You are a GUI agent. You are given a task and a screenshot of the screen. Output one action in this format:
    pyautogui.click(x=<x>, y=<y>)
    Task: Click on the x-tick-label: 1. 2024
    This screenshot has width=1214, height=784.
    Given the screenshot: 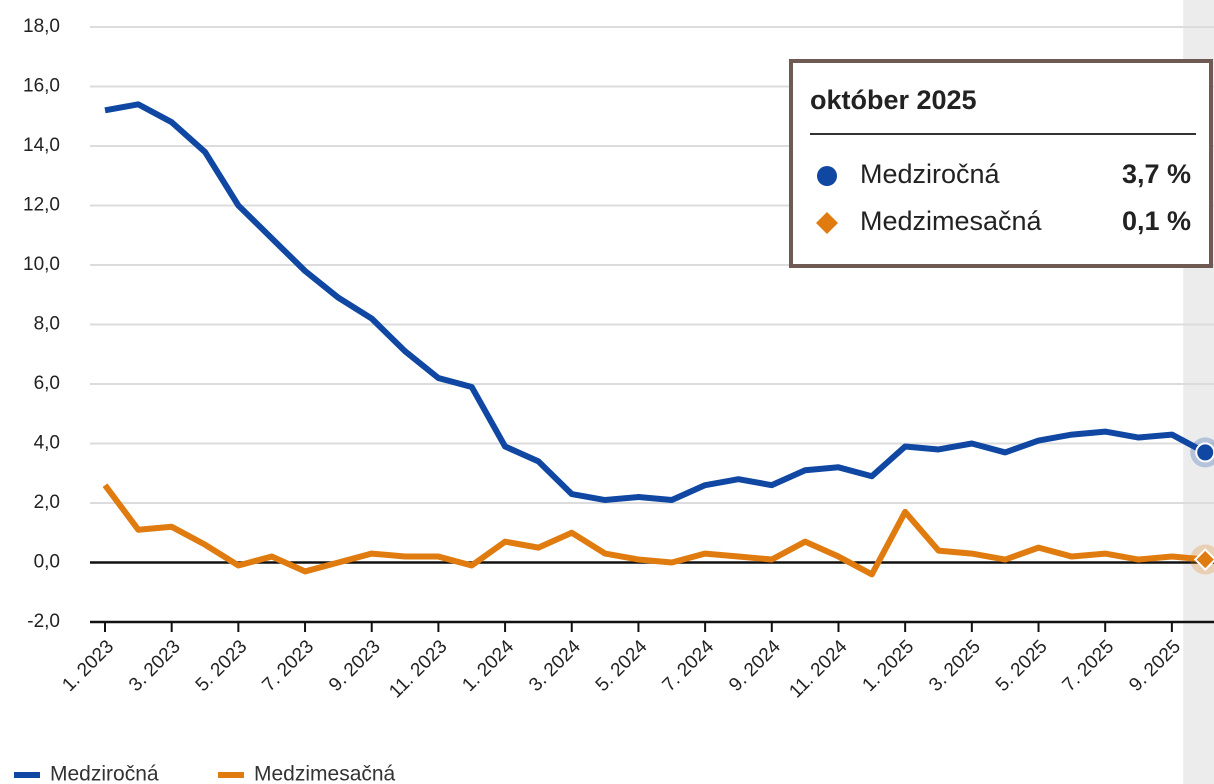 What is the action you would take?
    pyautogui.click(x=488, y=666)
    